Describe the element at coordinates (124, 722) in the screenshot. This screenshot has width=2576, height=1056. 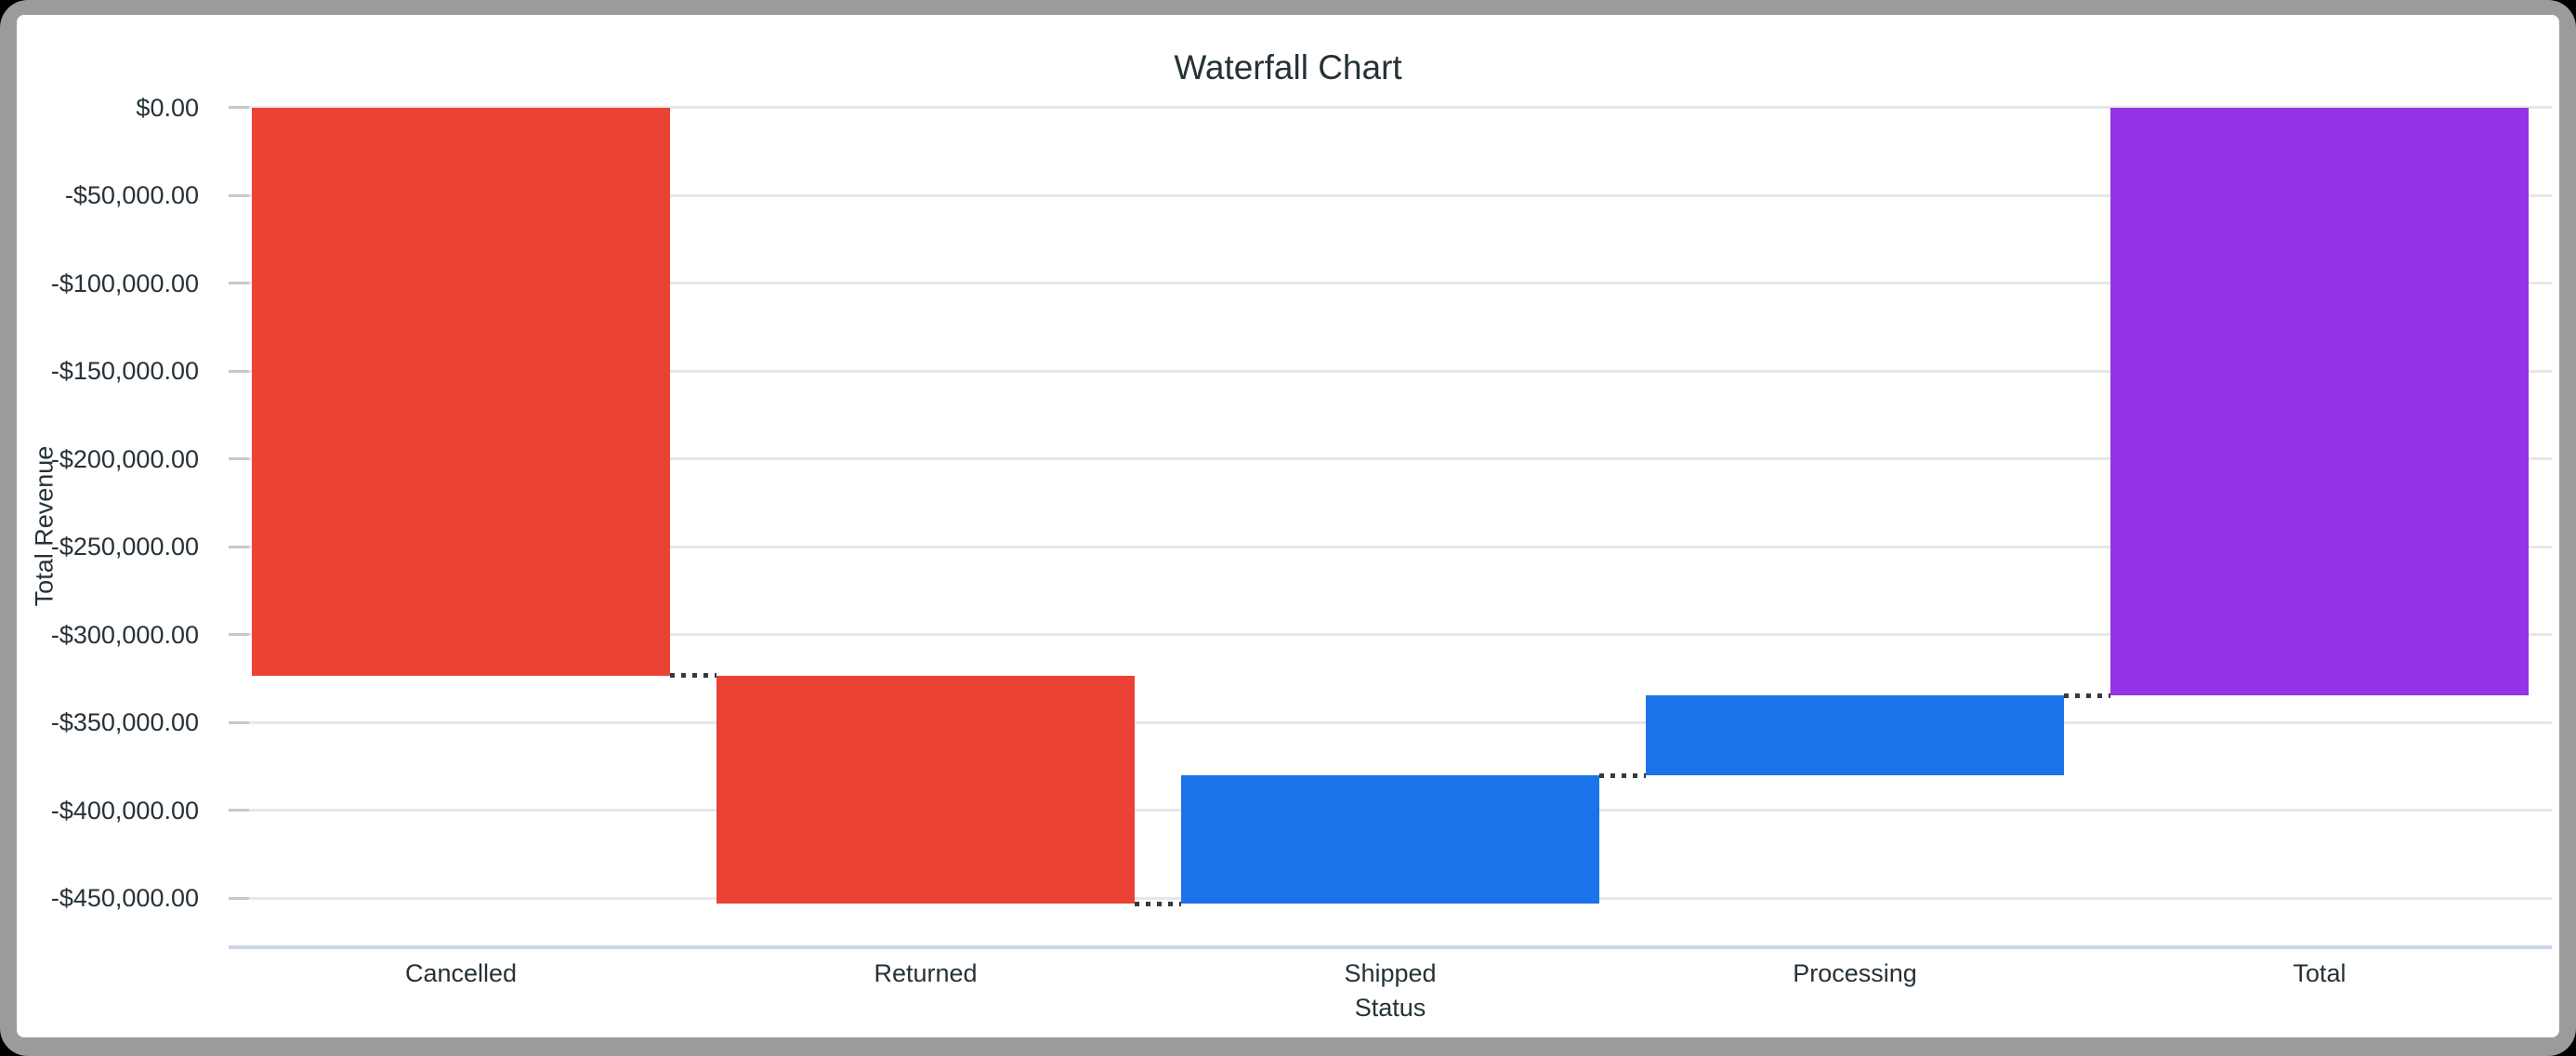
I see `y-tick-label: -$350,000.00` at that location.